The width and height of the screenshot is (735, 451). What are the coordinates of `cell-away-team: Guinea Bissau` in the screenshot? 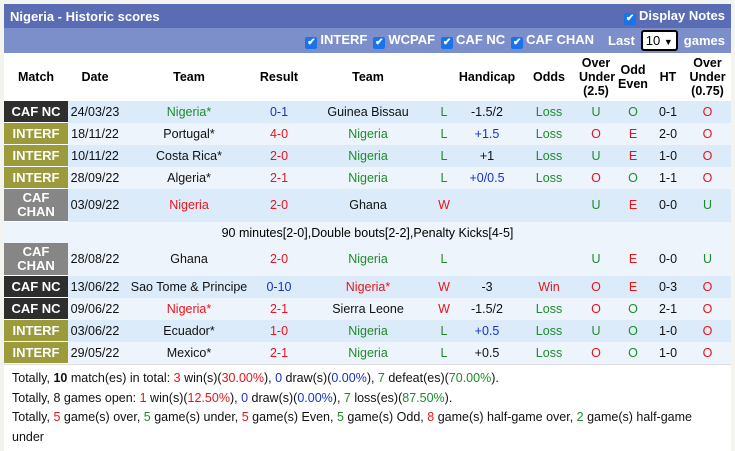 It's located at (368, 112).